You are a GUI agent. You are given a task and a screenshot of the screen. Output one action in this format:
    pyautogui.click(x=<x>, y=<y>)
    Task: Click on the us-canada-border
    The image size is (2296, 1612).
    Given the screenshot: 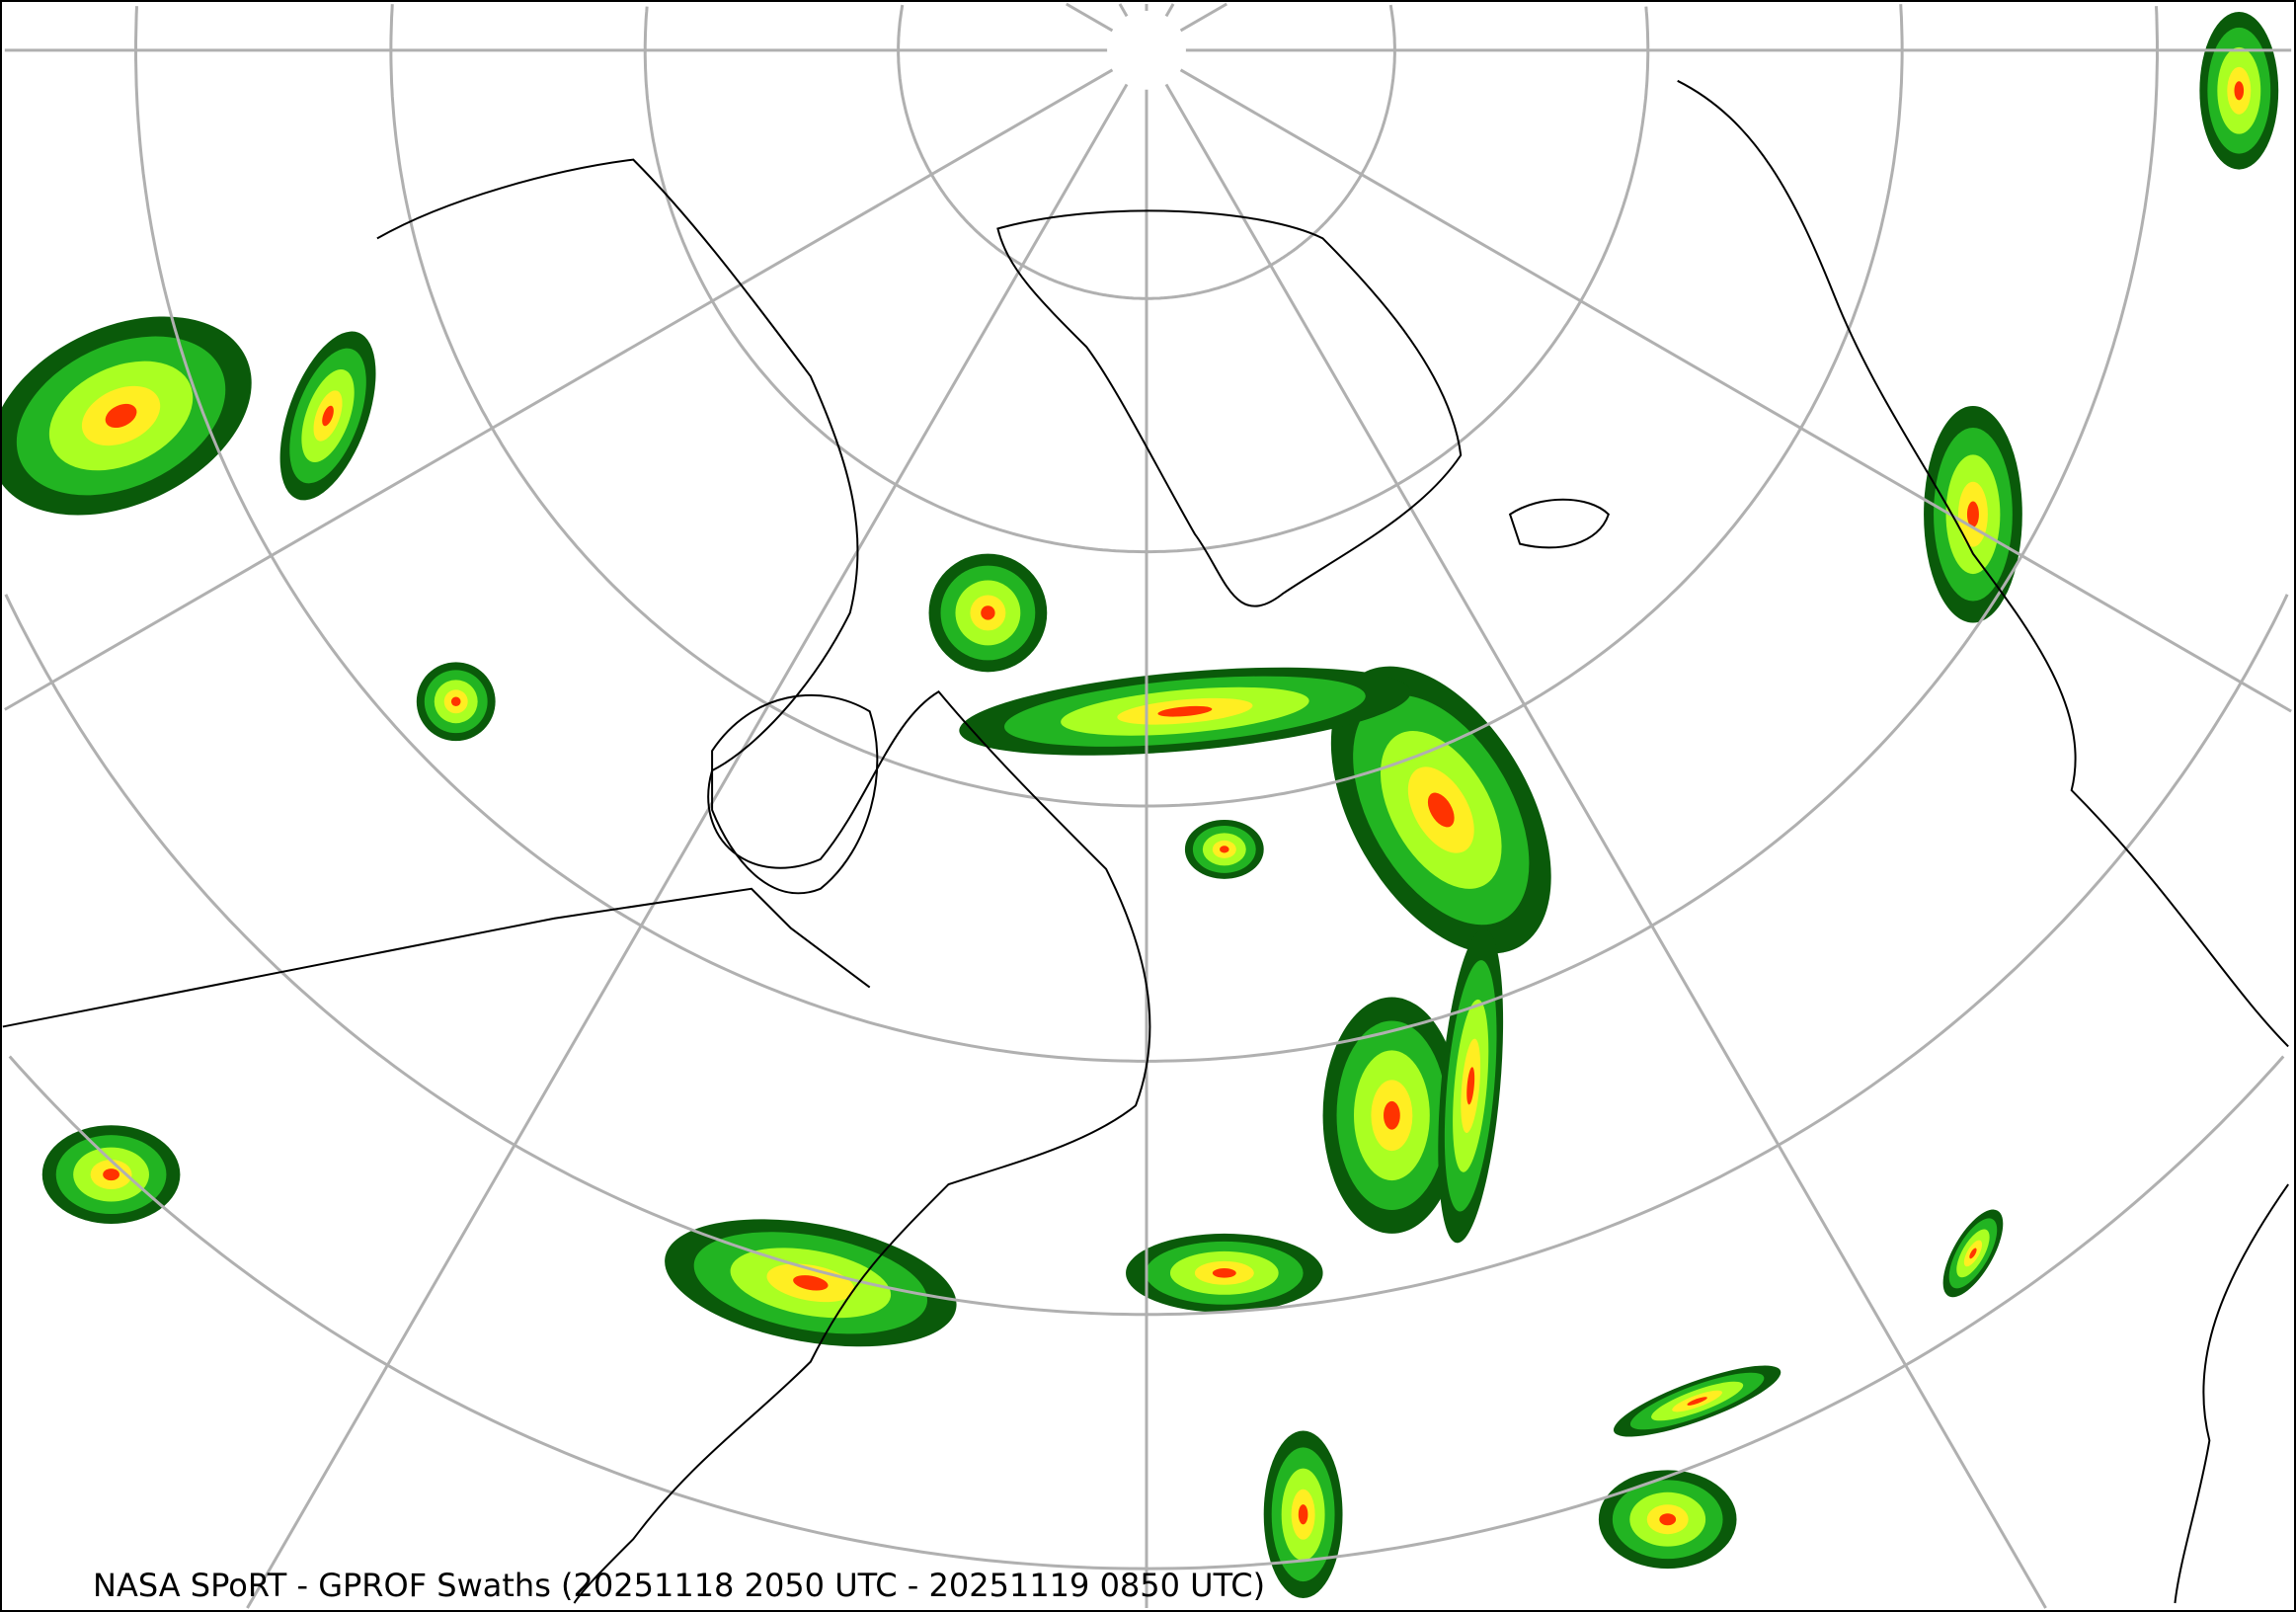 What is the action you would take?
    pyautogui.click(x=437, y=958)
    